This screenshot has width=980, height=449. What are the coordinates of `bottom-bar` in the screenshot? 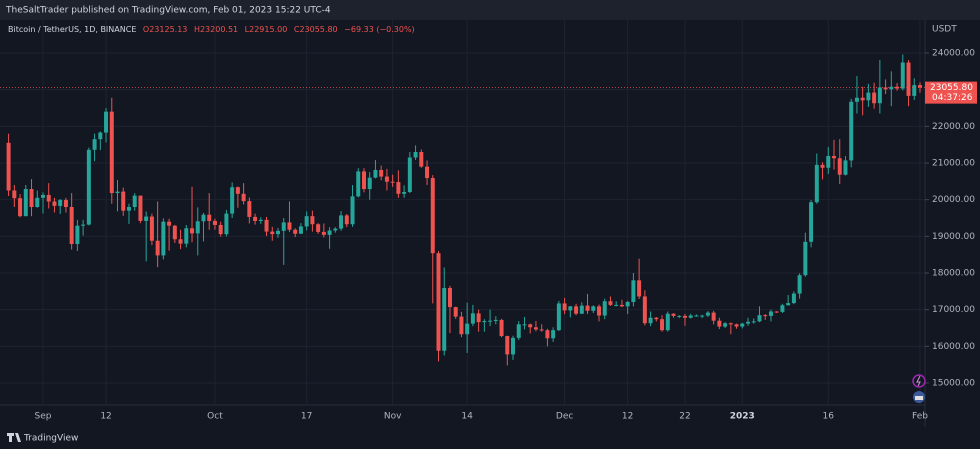 It's located at (490, 438).